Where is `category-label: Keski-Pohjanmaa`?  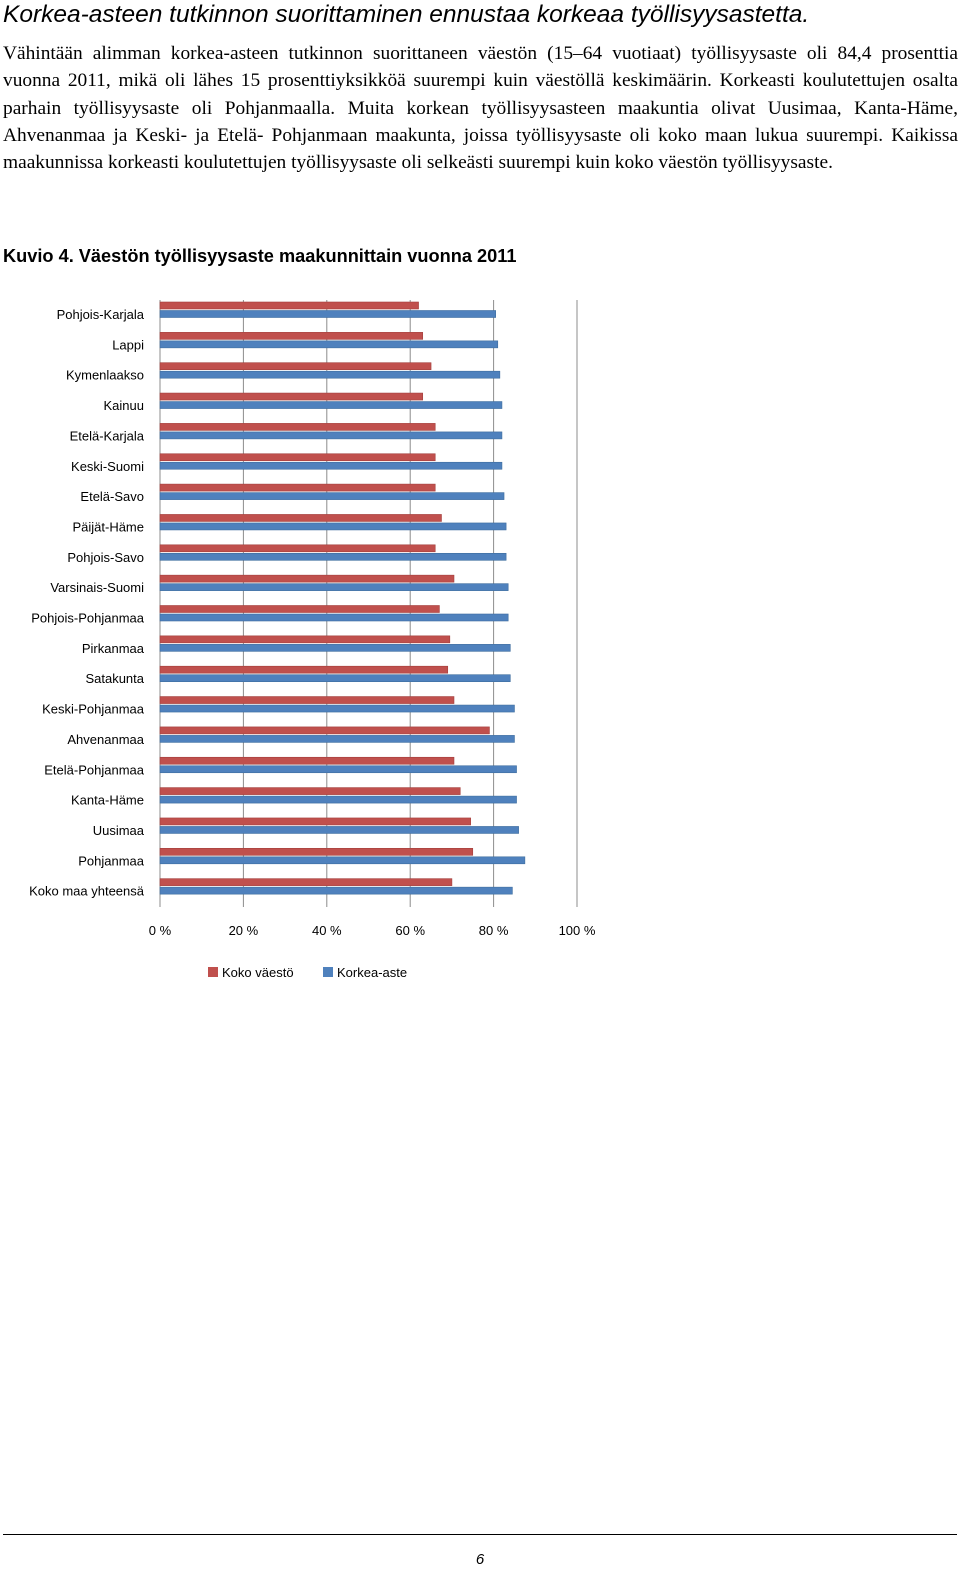
category-label: Keski-Pohjanmaa is located at coordinates (93, 709).